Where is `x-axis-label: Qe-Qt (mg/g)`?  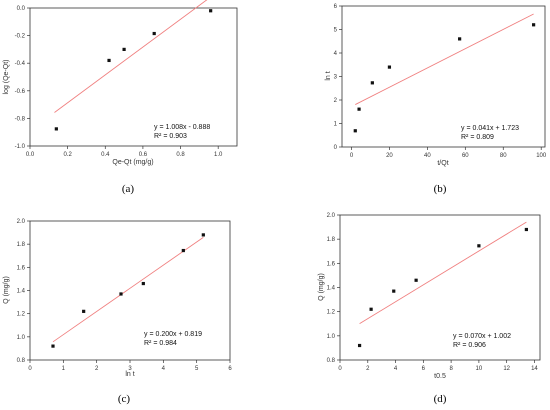
x-axis-label: Qe-Qt (mg/g) is located at coordinates (132, 162).